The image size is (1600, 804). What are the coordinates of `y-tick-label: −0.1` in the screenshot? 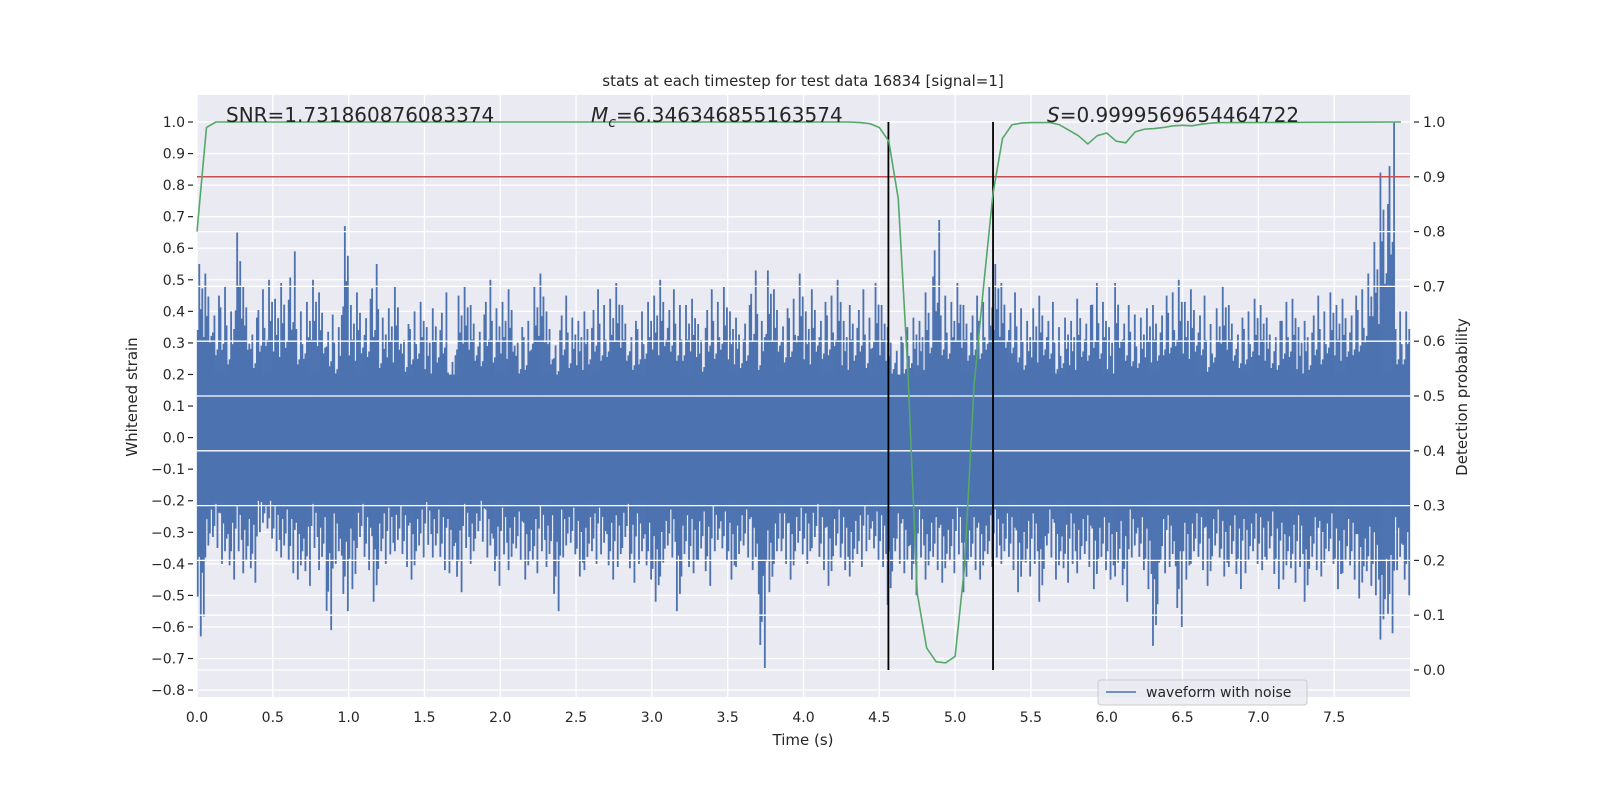 It's located at (168, 470).